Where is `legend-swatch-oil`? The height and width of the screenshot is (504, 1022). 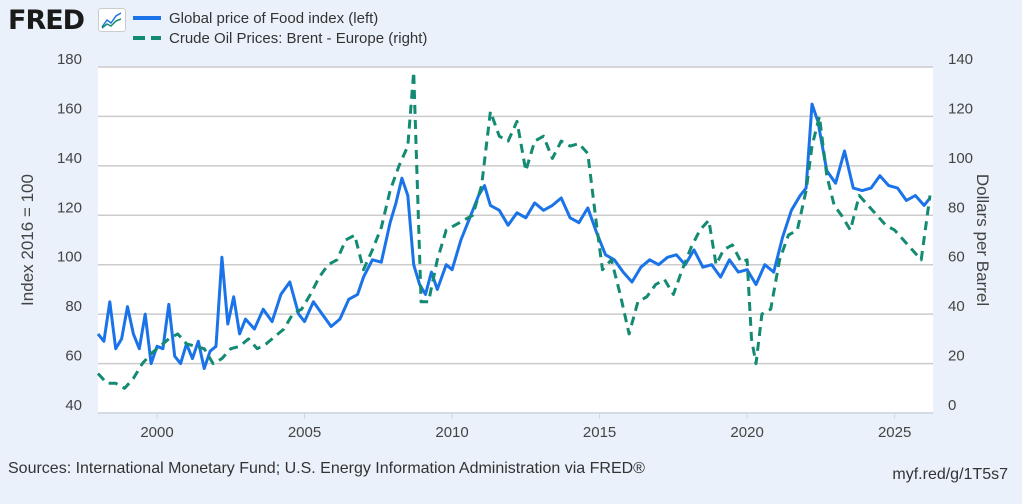
legend-swatch-oil is located at coordinates (147, 38).